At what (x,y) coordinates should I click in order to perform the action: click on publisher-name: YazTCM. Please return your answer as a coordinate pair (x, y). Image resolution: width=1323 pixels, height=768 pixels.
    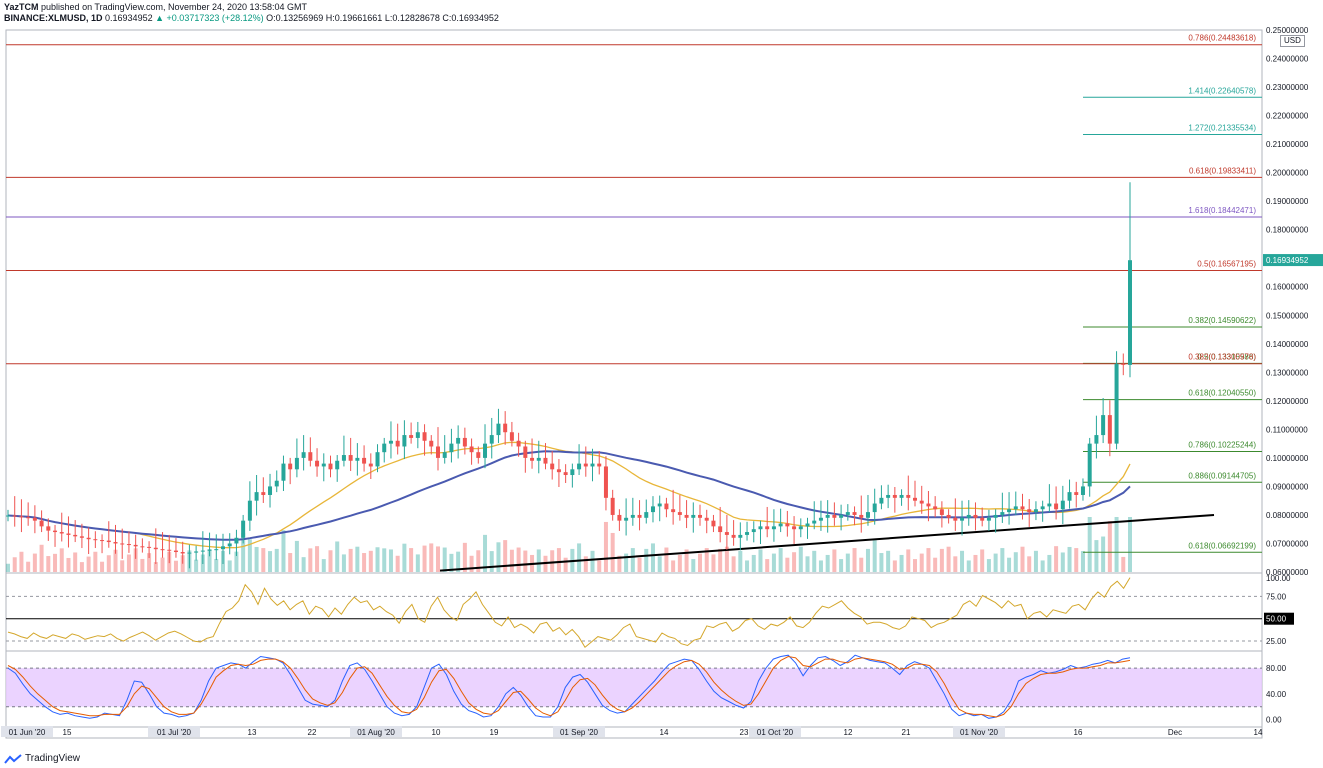
    Looking at the image, I should click on (21, 7).